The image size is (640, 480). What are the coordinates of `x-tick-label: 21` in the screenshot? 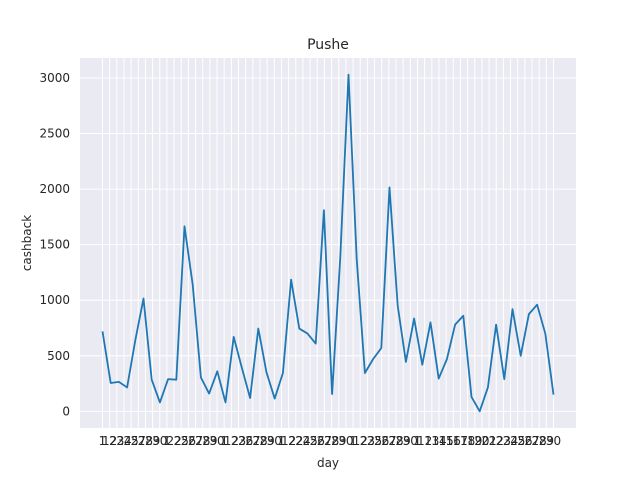 It's located at (488, 441).